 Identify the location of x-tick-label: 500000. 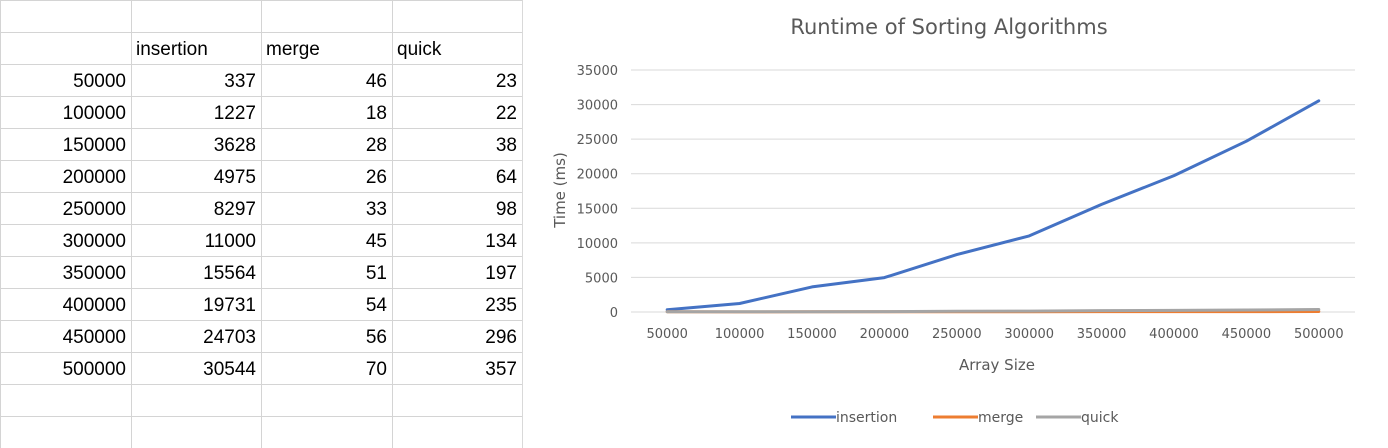
(1319, 334).